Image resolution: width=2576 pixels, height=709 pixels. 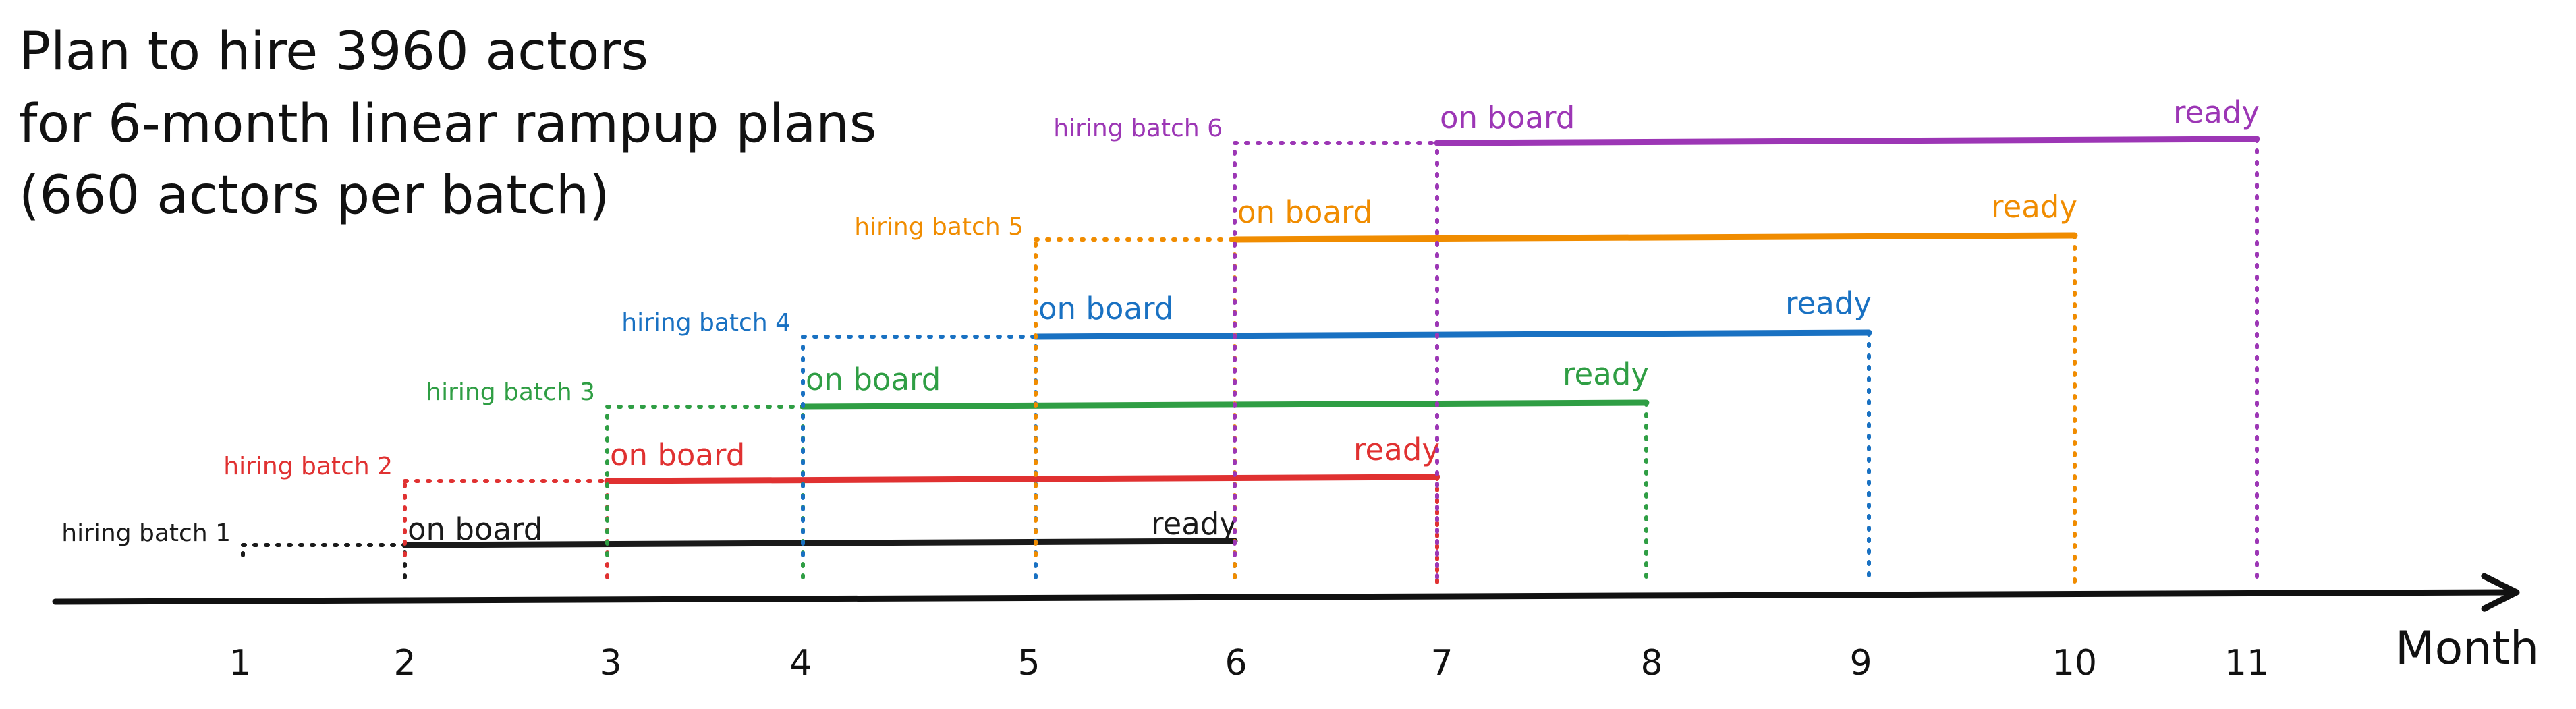 What do you see at coordinates (1225, 404) in the screenshot?
I see `batch-3-rampup-bar` at bounding box center [1225, 404].